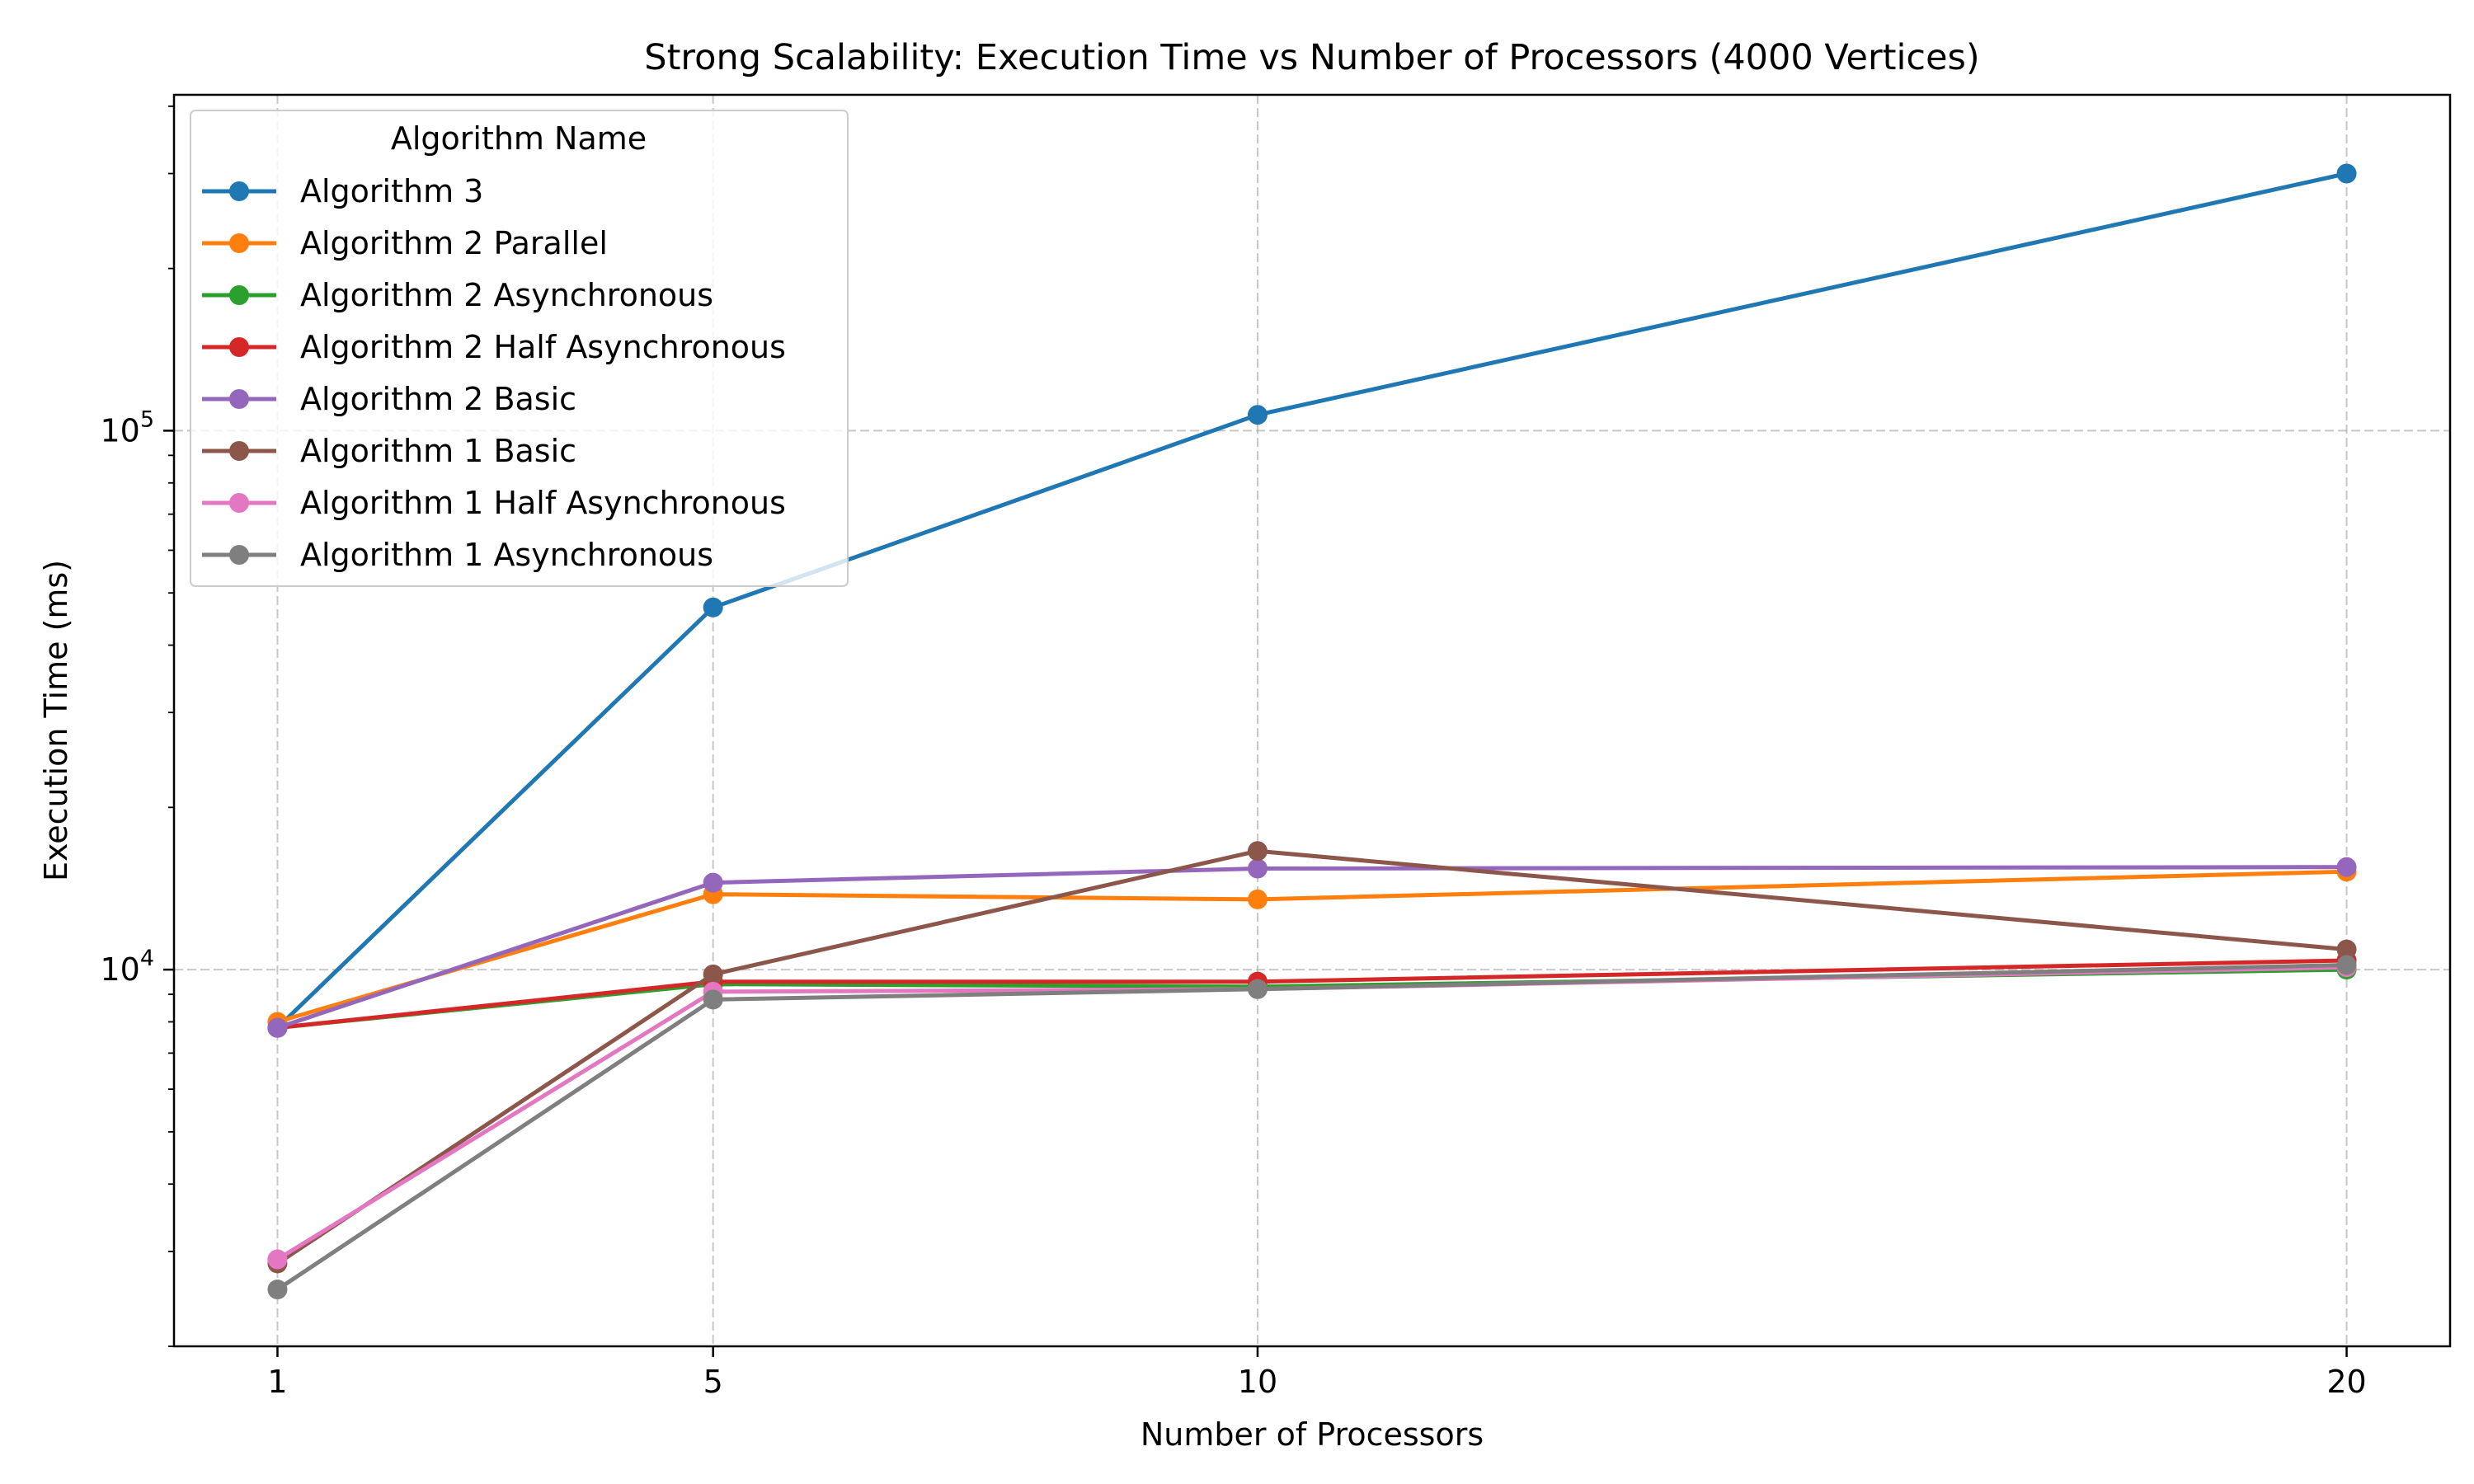 The width and height of the screenshot is (2474, 1484). I want to click on x-tick-label: 10, so click(1257, 1382).